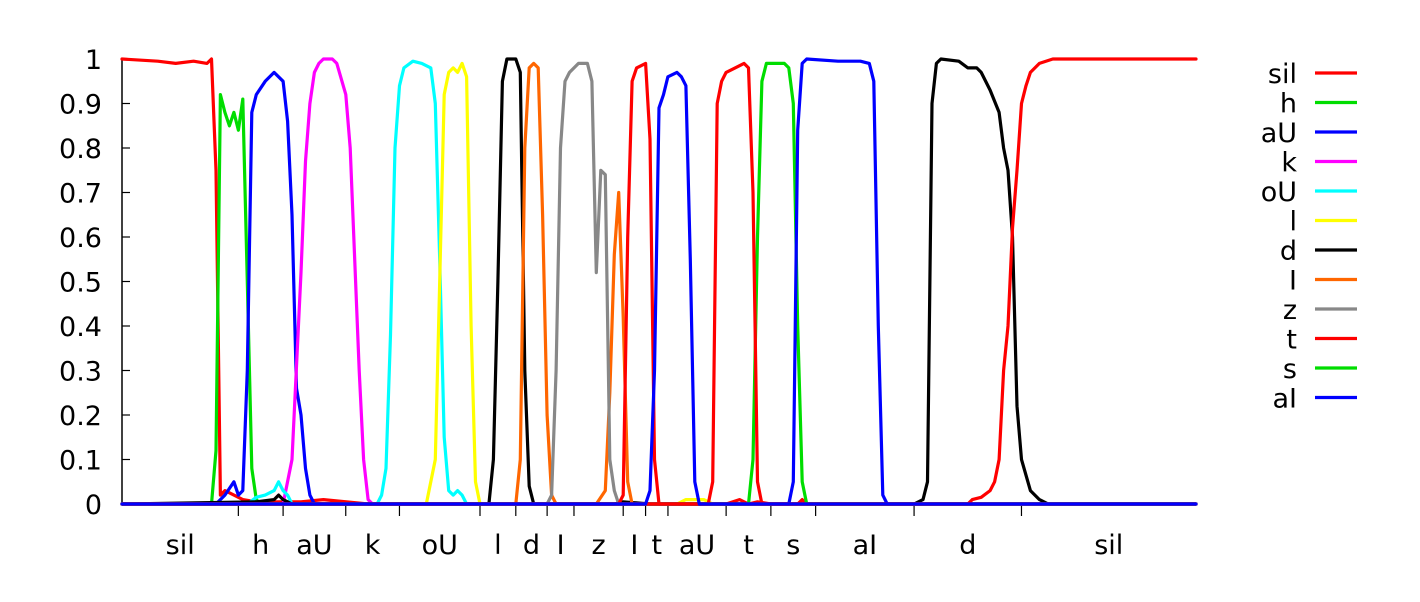 Image resolution: width=1420 pixels, height=602 pixels. I want to click on y-axis: 0 0.1 0.2 0.3 0.4 0.5 0.6 0.7 0.8 0.9 1, so click(94, 283).